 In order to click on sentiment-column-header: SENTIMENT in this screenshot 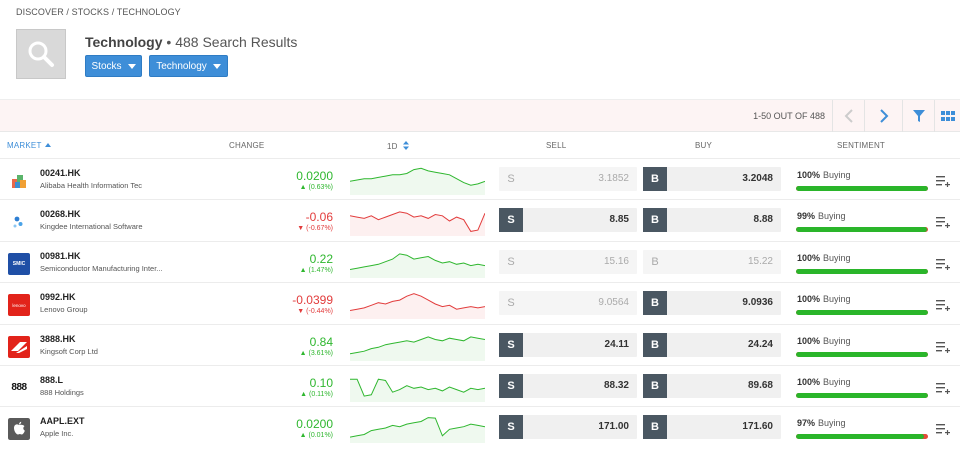, I will do `click(861, 145)`.